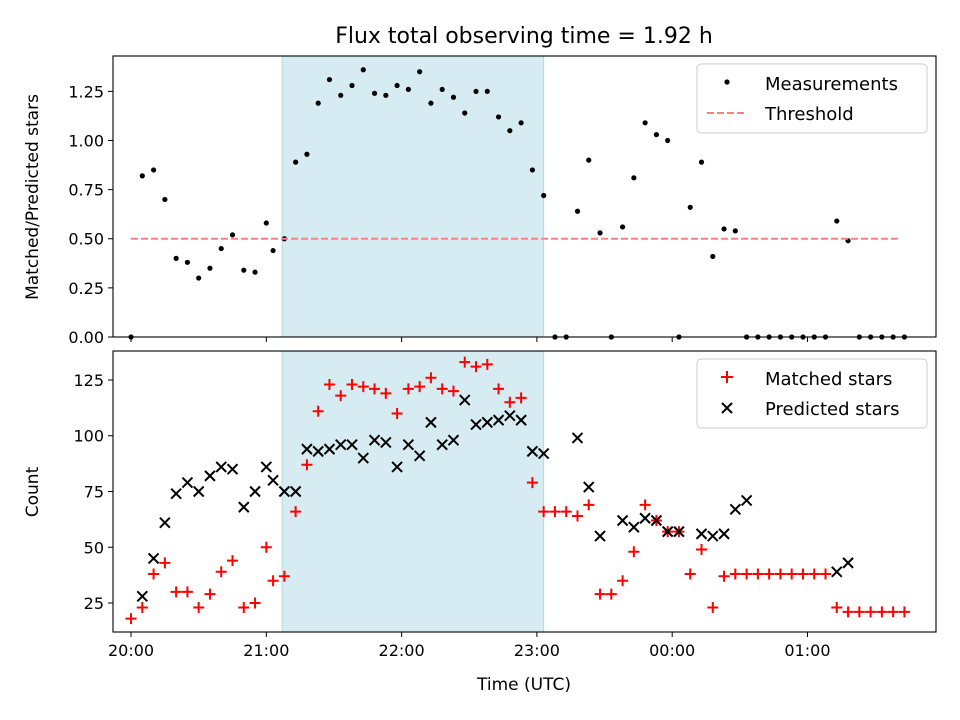 The width and height of the screenshot is (960, 720). Describe the element at coordinates (93, 492) in the screenshot. I see `bottom-y-axis: 25 50 75 100 125` at that location.